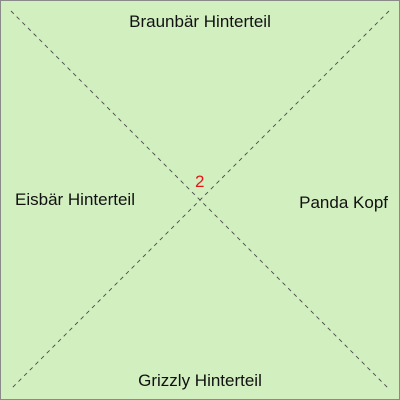  What do you see at coordinates (200, 380) in the screenshot?
I see `edge-label-bottom: Grizzly Hinterteil` at bounding box center [200, 380].